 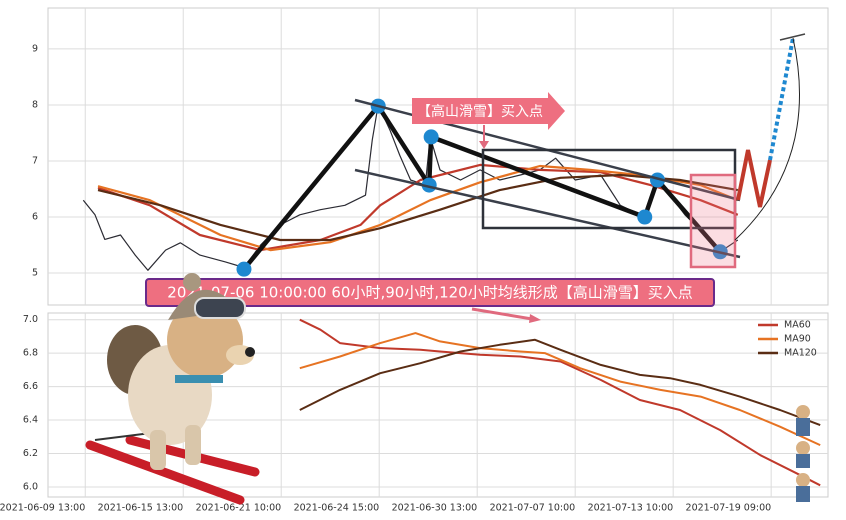 I want to click on y-tick-label: 6.8, so click(x=30, y=353).